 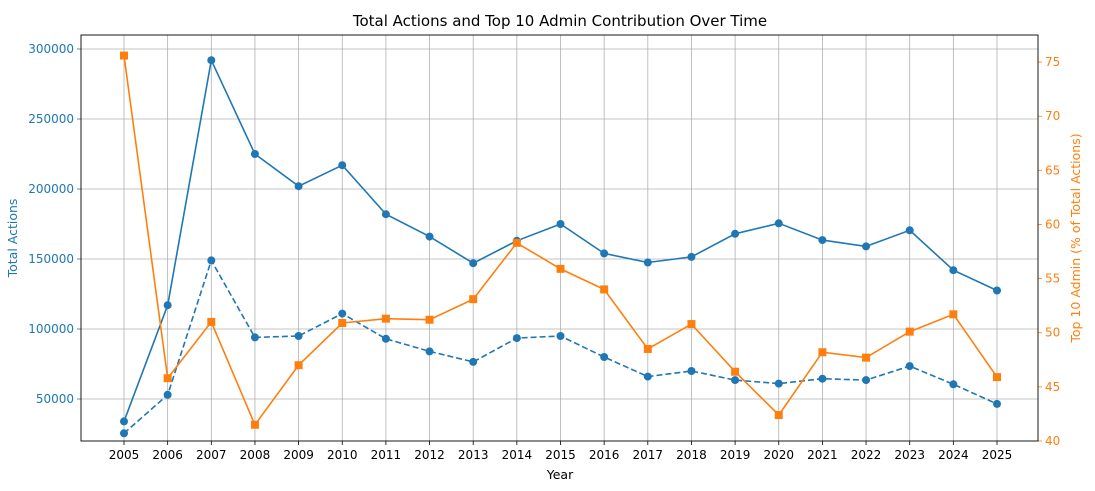 What do you see at coordinates (1052, 62) in the screenshot?
I see `y-right-tick-label: 75` at bounding box center [1052, 62].